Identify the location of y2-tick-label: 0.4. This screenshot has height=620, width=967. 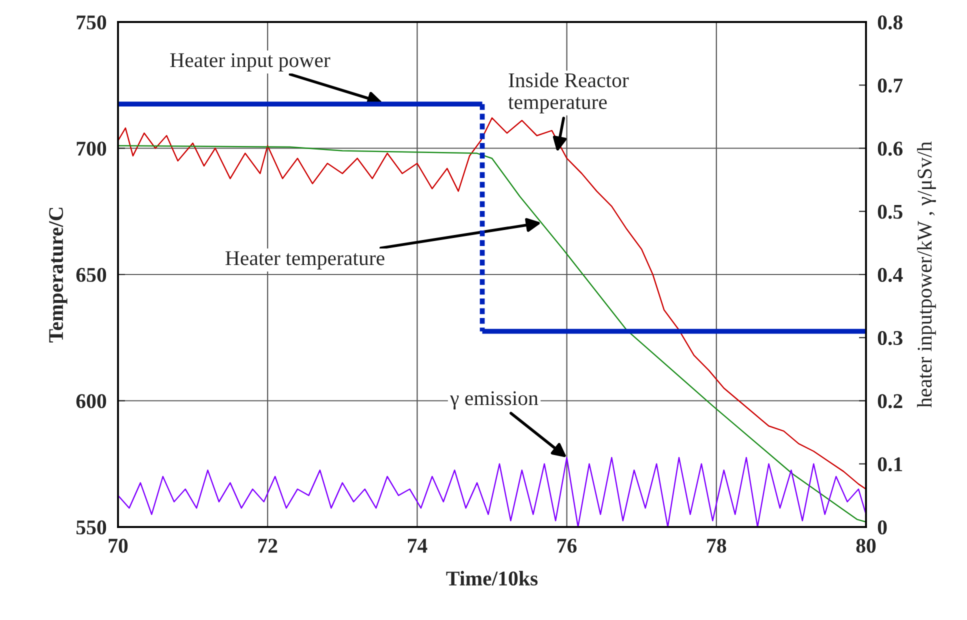
(890, 275).